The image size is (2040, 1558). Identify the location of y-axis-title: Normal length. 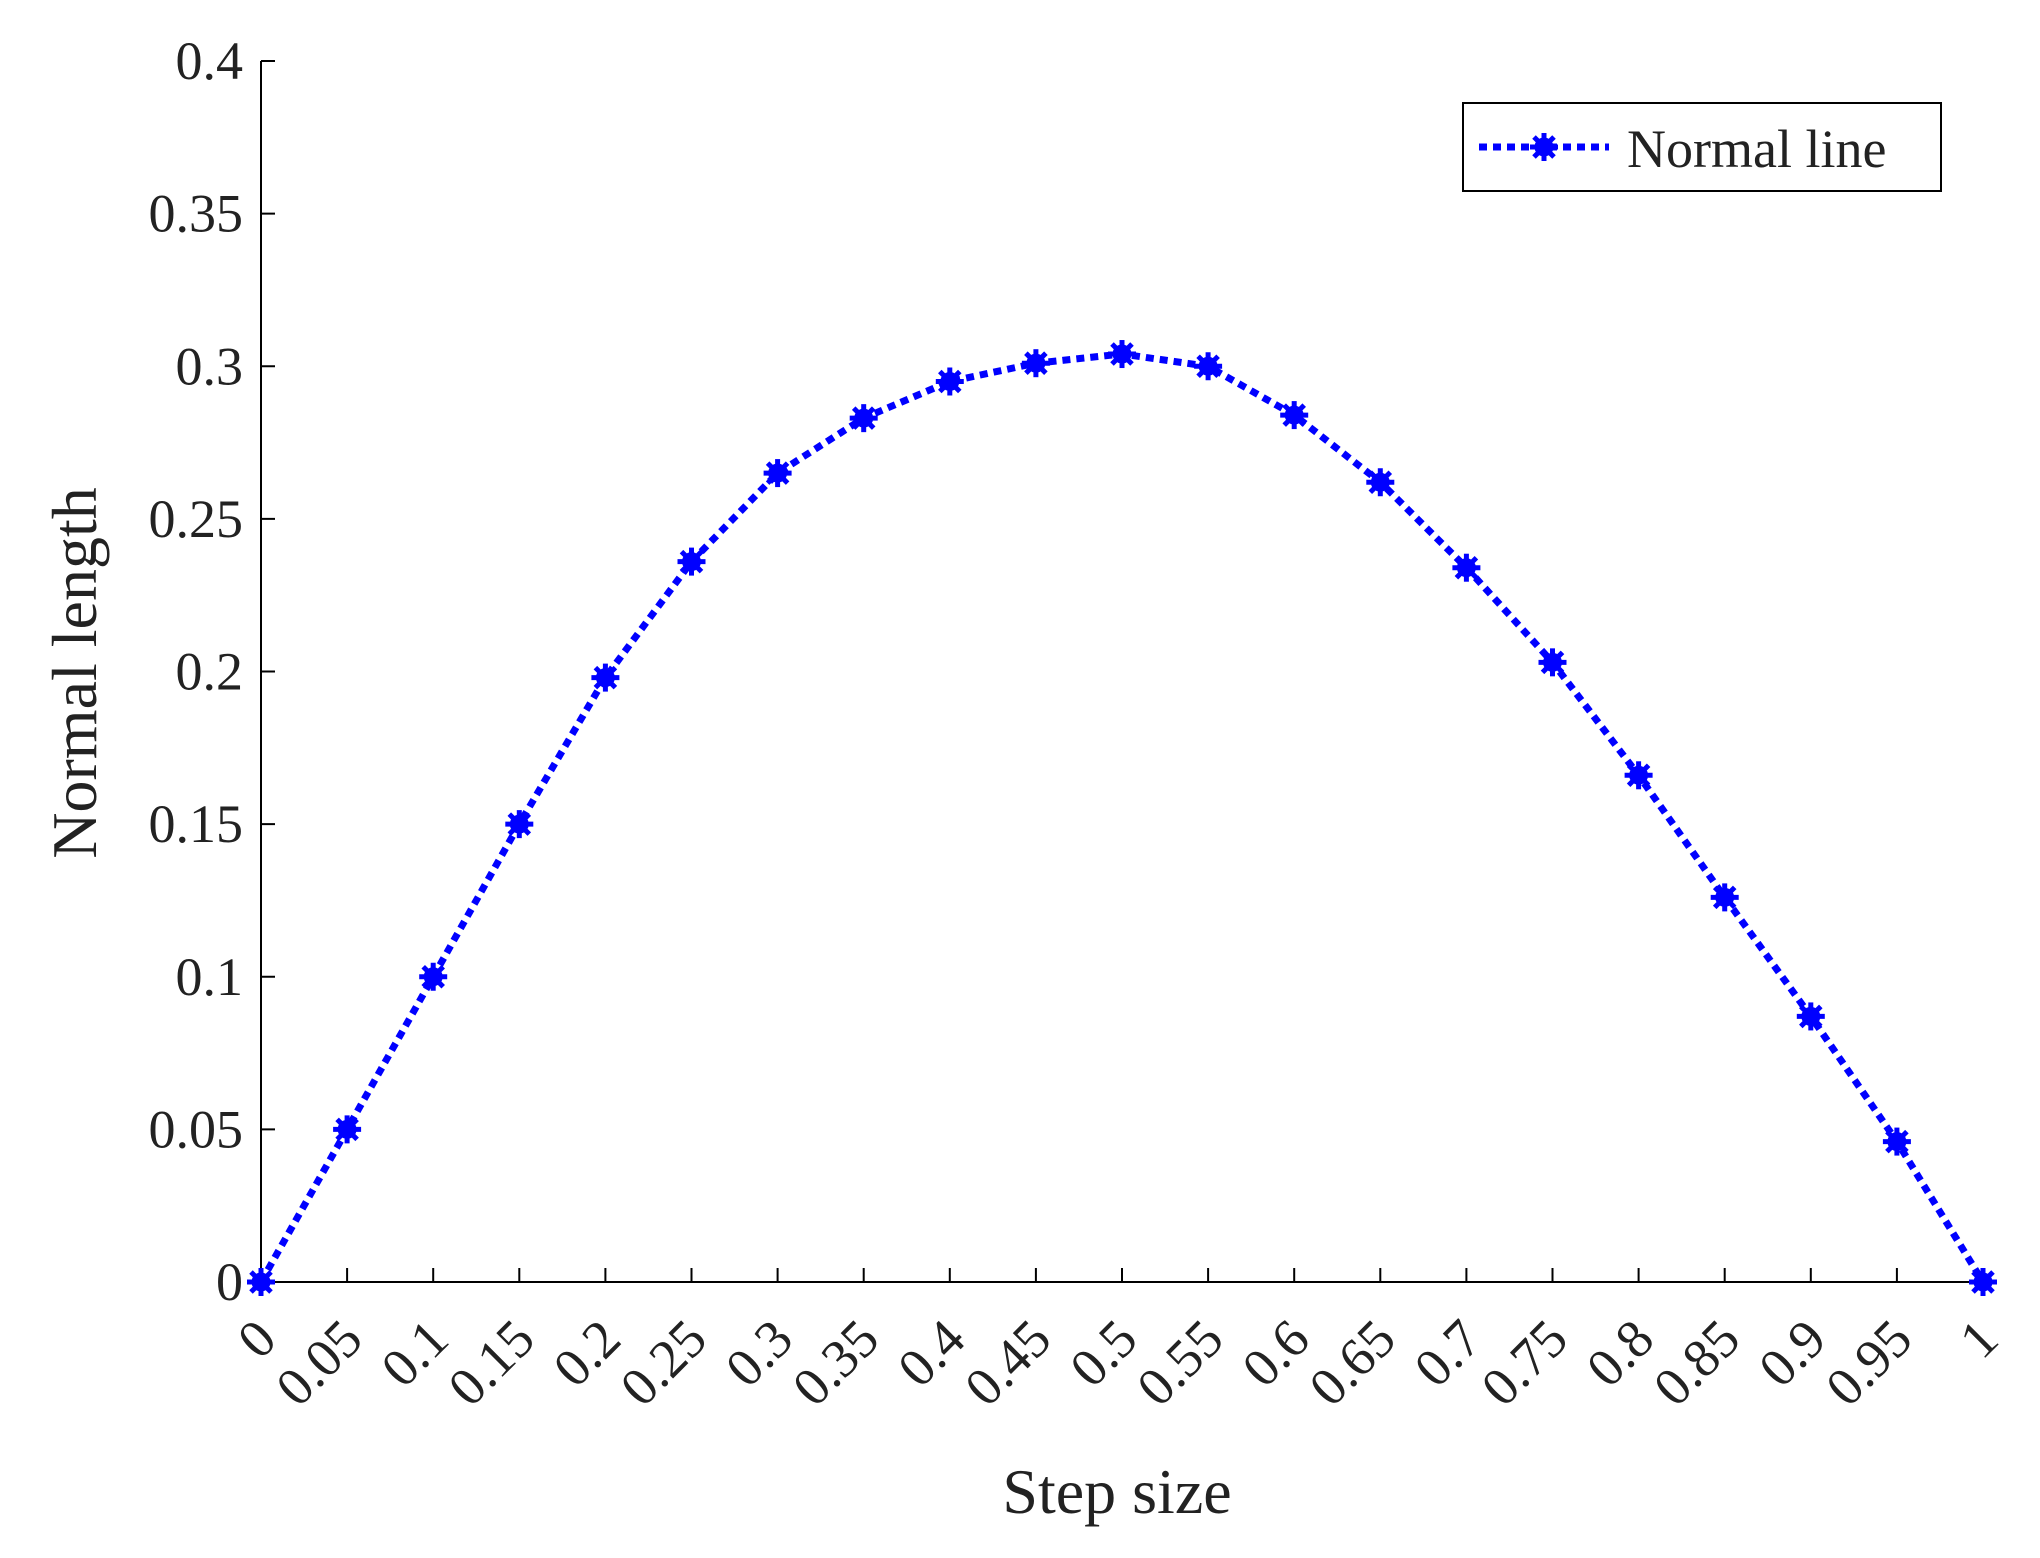
(74, 672).